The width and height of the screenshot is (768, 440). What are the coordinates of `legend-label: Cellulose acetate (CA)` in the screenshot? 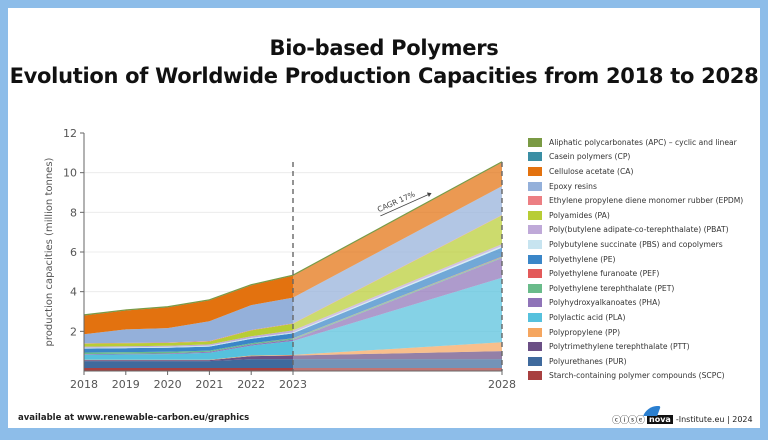 It's located at (591, 171).